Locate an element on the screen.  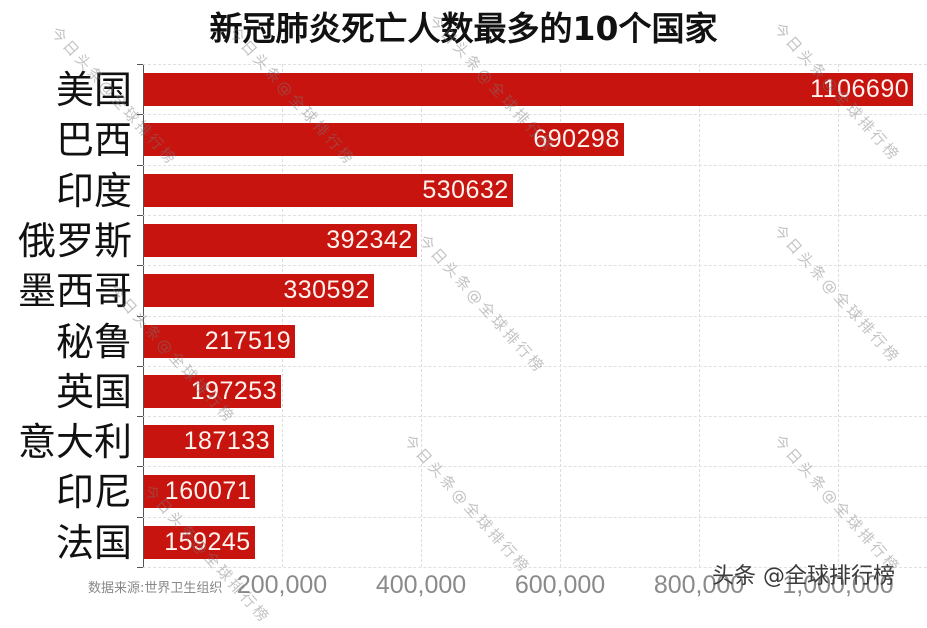
bar: 197253 is located at coordinates (213, 391).